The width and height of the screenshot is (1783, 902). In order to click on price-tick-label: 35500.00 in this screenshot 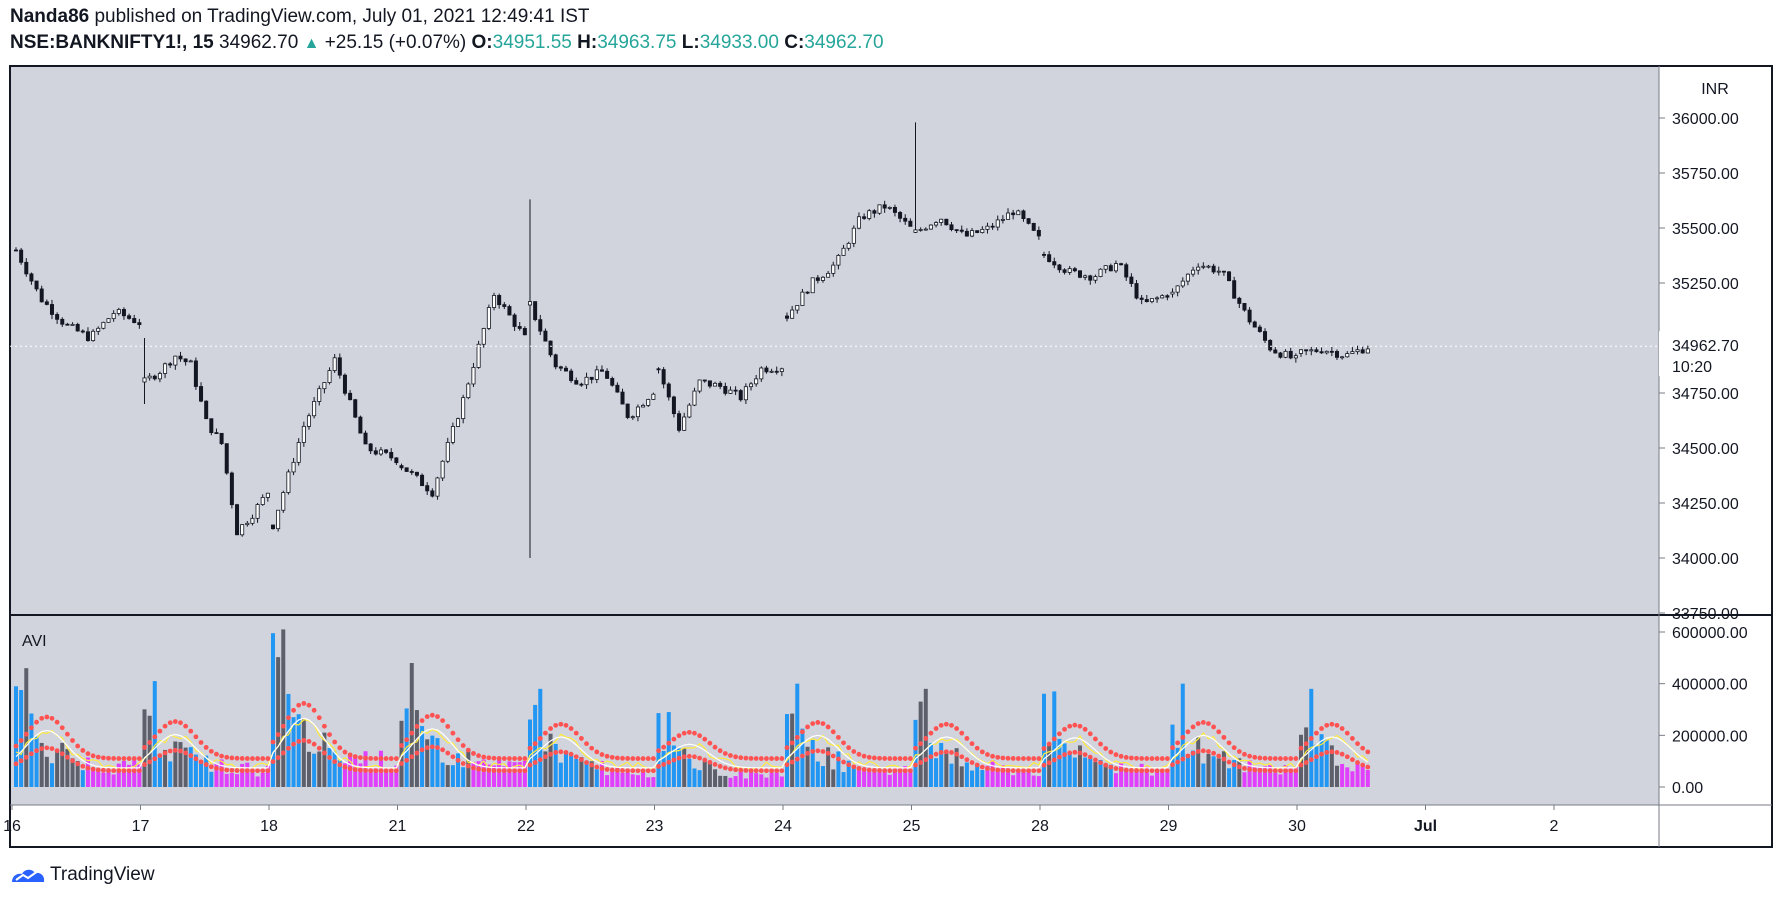, I will do `click(1705, 229)`.